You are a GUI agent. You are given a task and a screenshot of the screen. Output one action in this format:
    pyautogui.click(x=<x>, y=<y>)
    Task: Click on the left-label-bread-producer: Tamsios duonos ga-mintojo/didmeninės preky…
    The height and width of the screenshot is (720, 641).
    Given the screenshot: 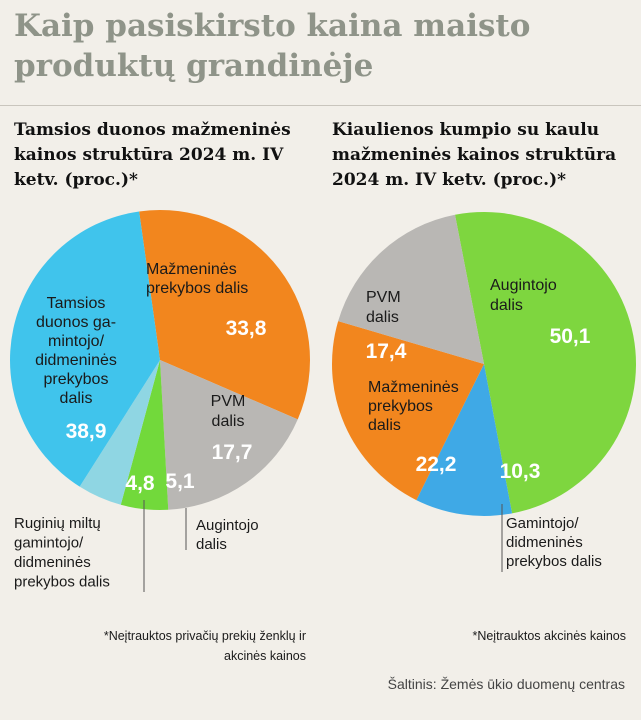 What is the action you would take?
    pyautogui.click(x=76, y=351)
    